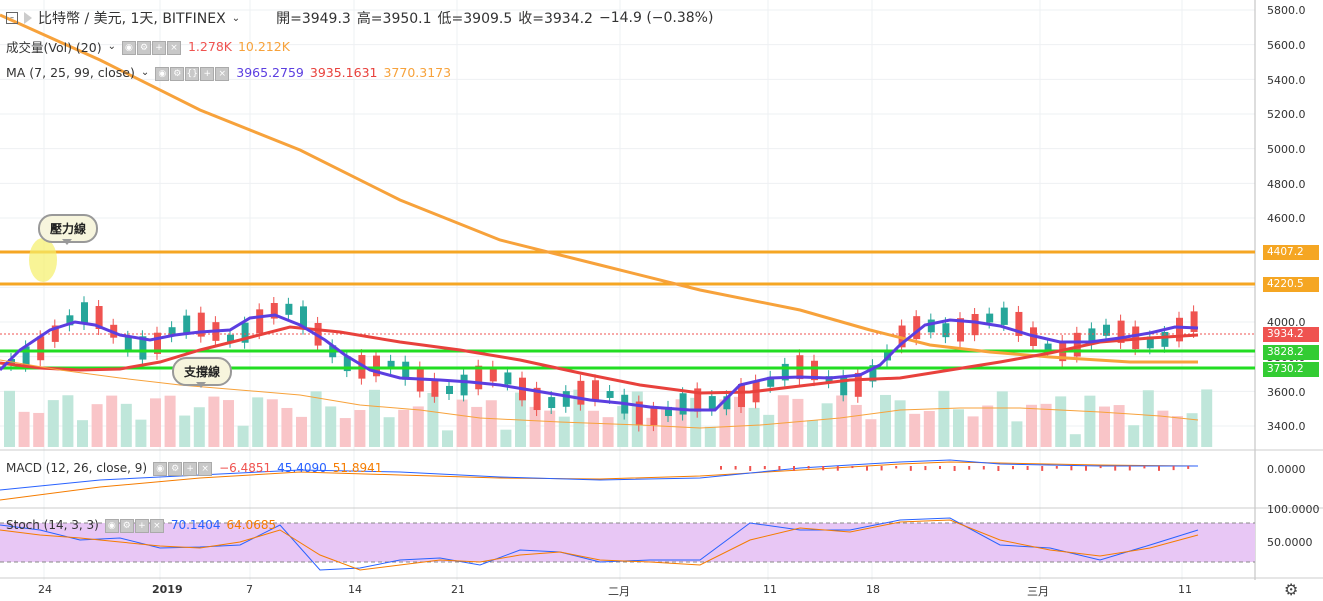  I want to click on macd-hist-value: 51.8941, so click(357, 468).